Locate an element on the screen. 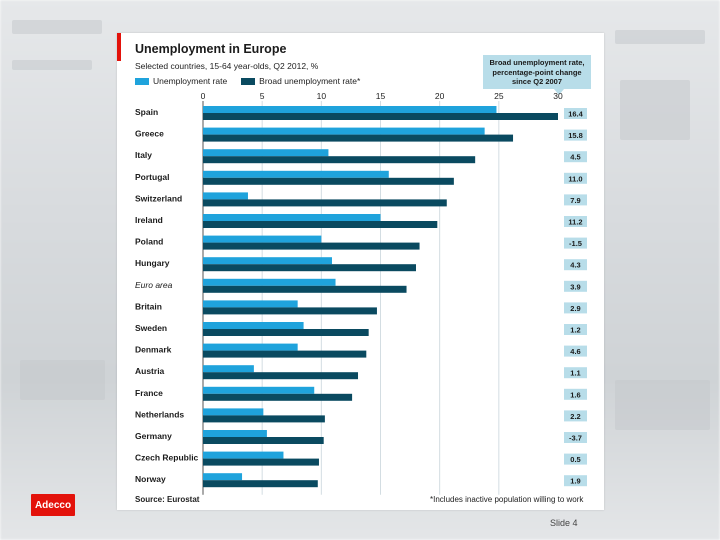 This screenshot has height=540, width=720. x-tick-label: 0 is located at coordinates (203, 96).